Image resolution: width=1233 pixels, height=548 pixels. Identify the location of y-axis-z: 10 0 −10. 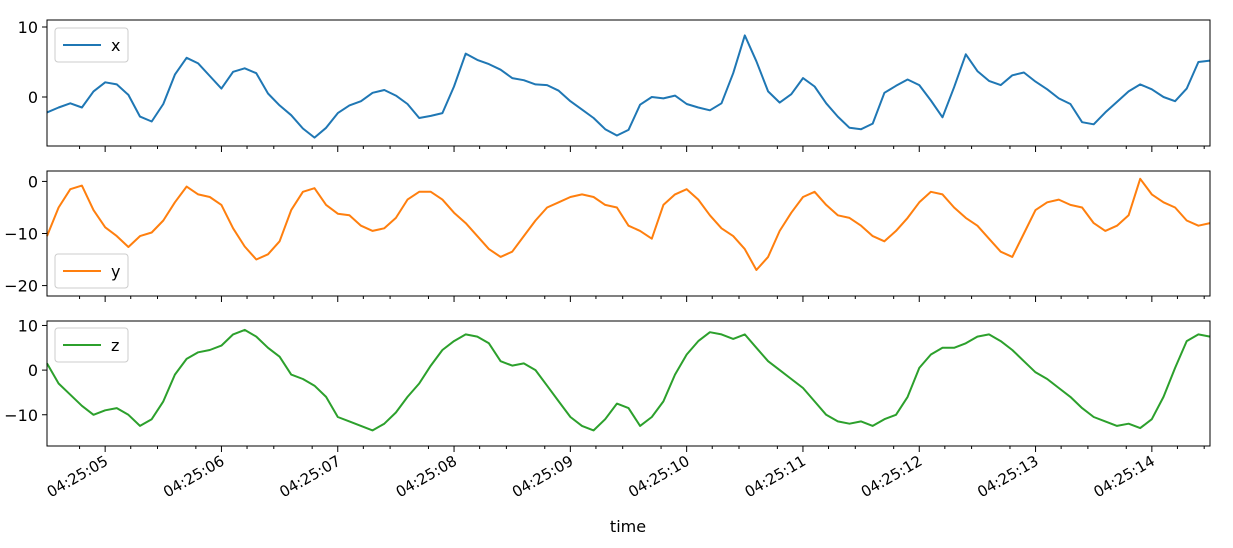
(25, 370).